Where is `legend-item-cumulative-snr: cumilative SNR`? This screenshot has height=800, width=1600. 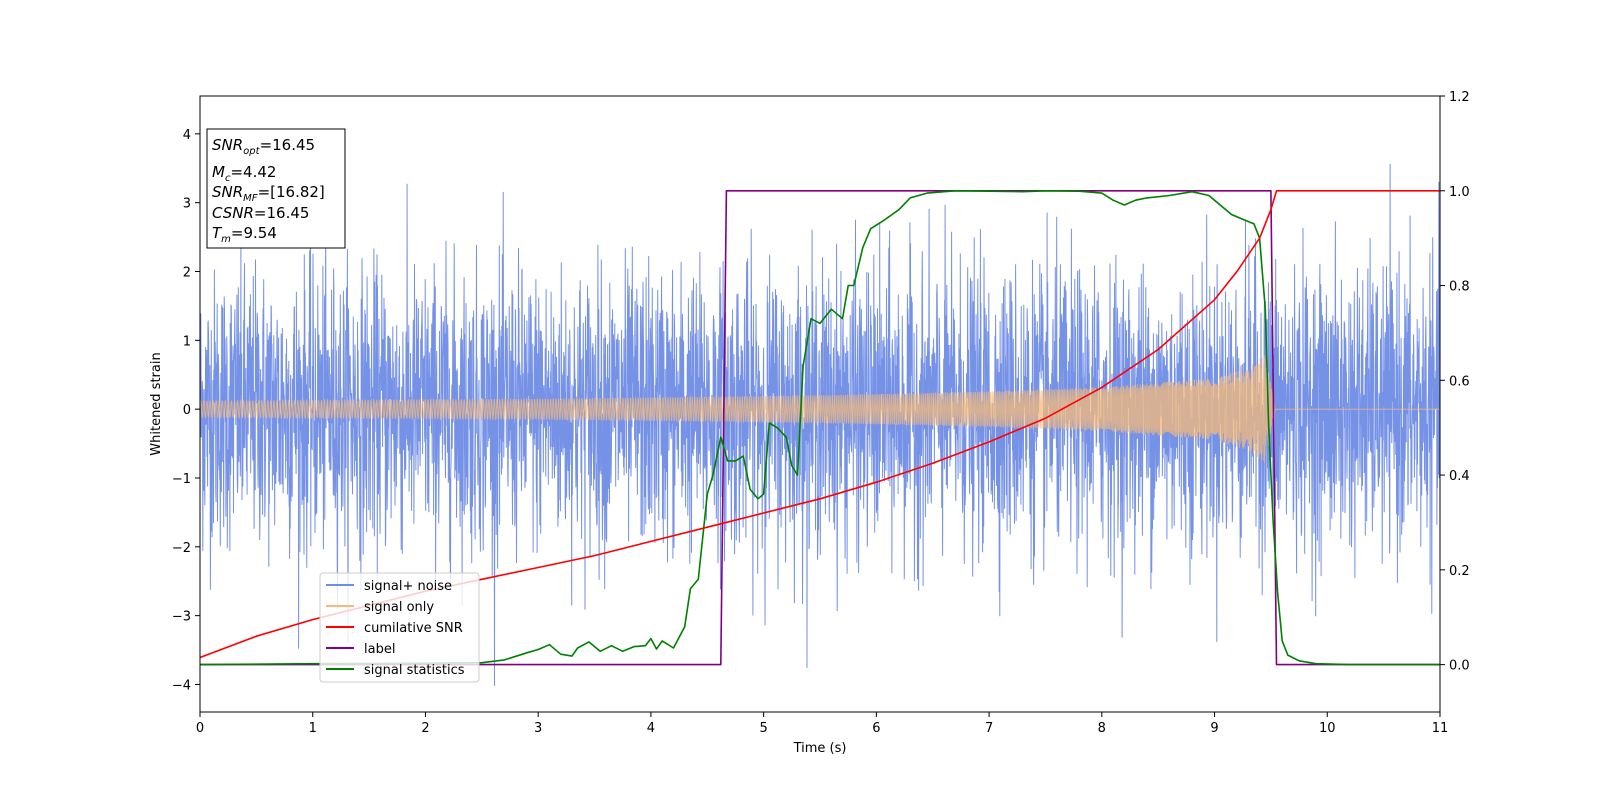
legend-item-cumulative-snr: cumilative SNR is located at coordinates (394, 628).